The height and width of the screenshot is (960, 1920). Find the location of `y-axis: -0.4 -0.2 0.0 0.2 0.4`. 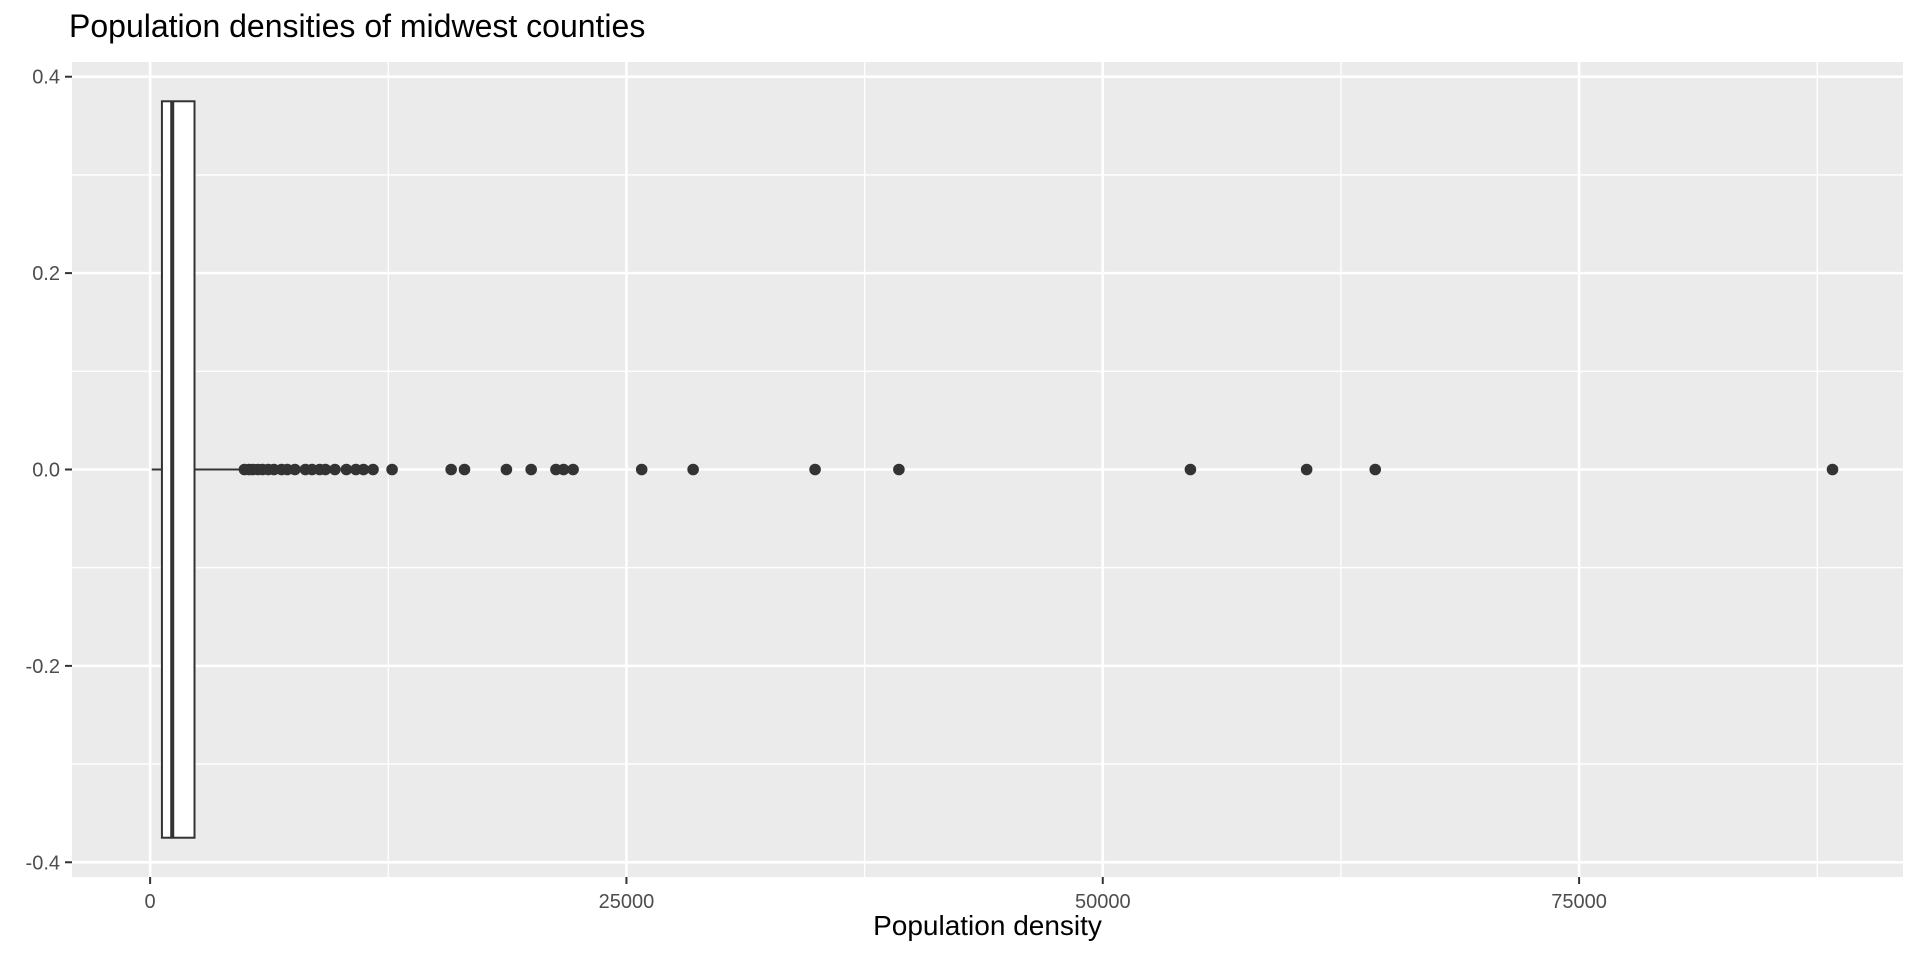

y-axis: -0.4 -0.2 0.0 0.2 0.4 is located at coordinates (49, 470).